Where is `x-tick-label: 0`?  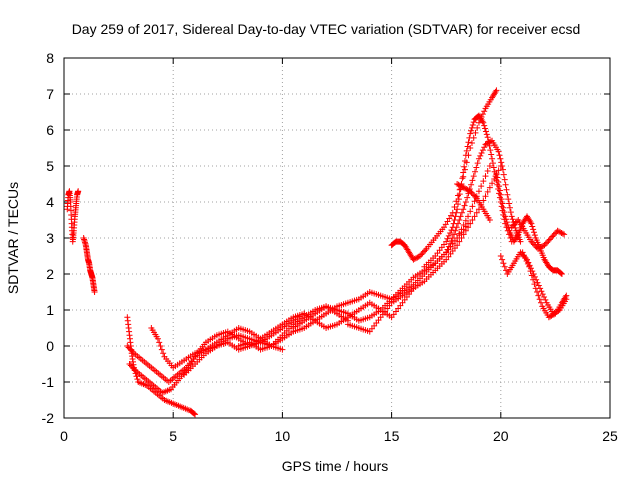 x-tick-label: 0 is located at coordinates (64, 436).